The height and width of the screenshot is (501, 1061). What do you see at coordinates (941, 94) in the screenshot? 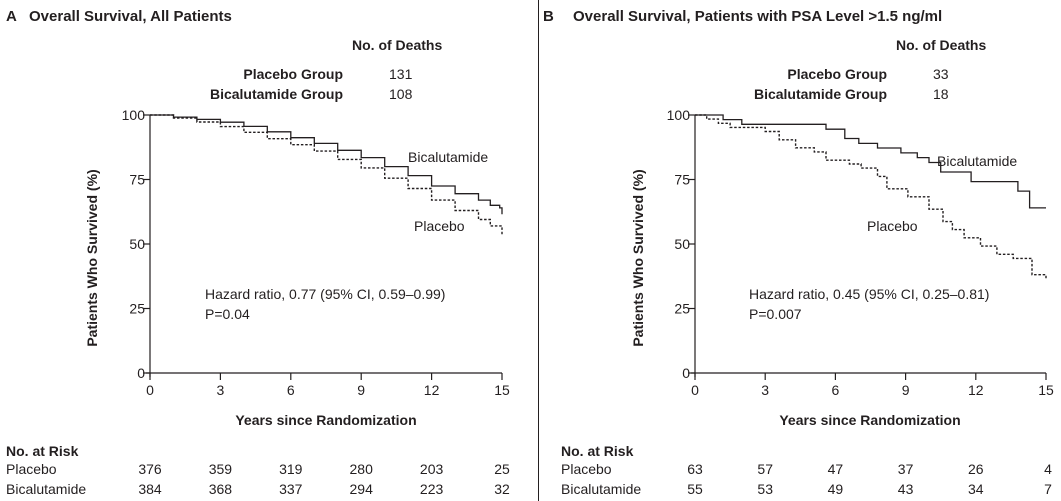
I see `deaths-value: 18` at bounding box center [941, 94].